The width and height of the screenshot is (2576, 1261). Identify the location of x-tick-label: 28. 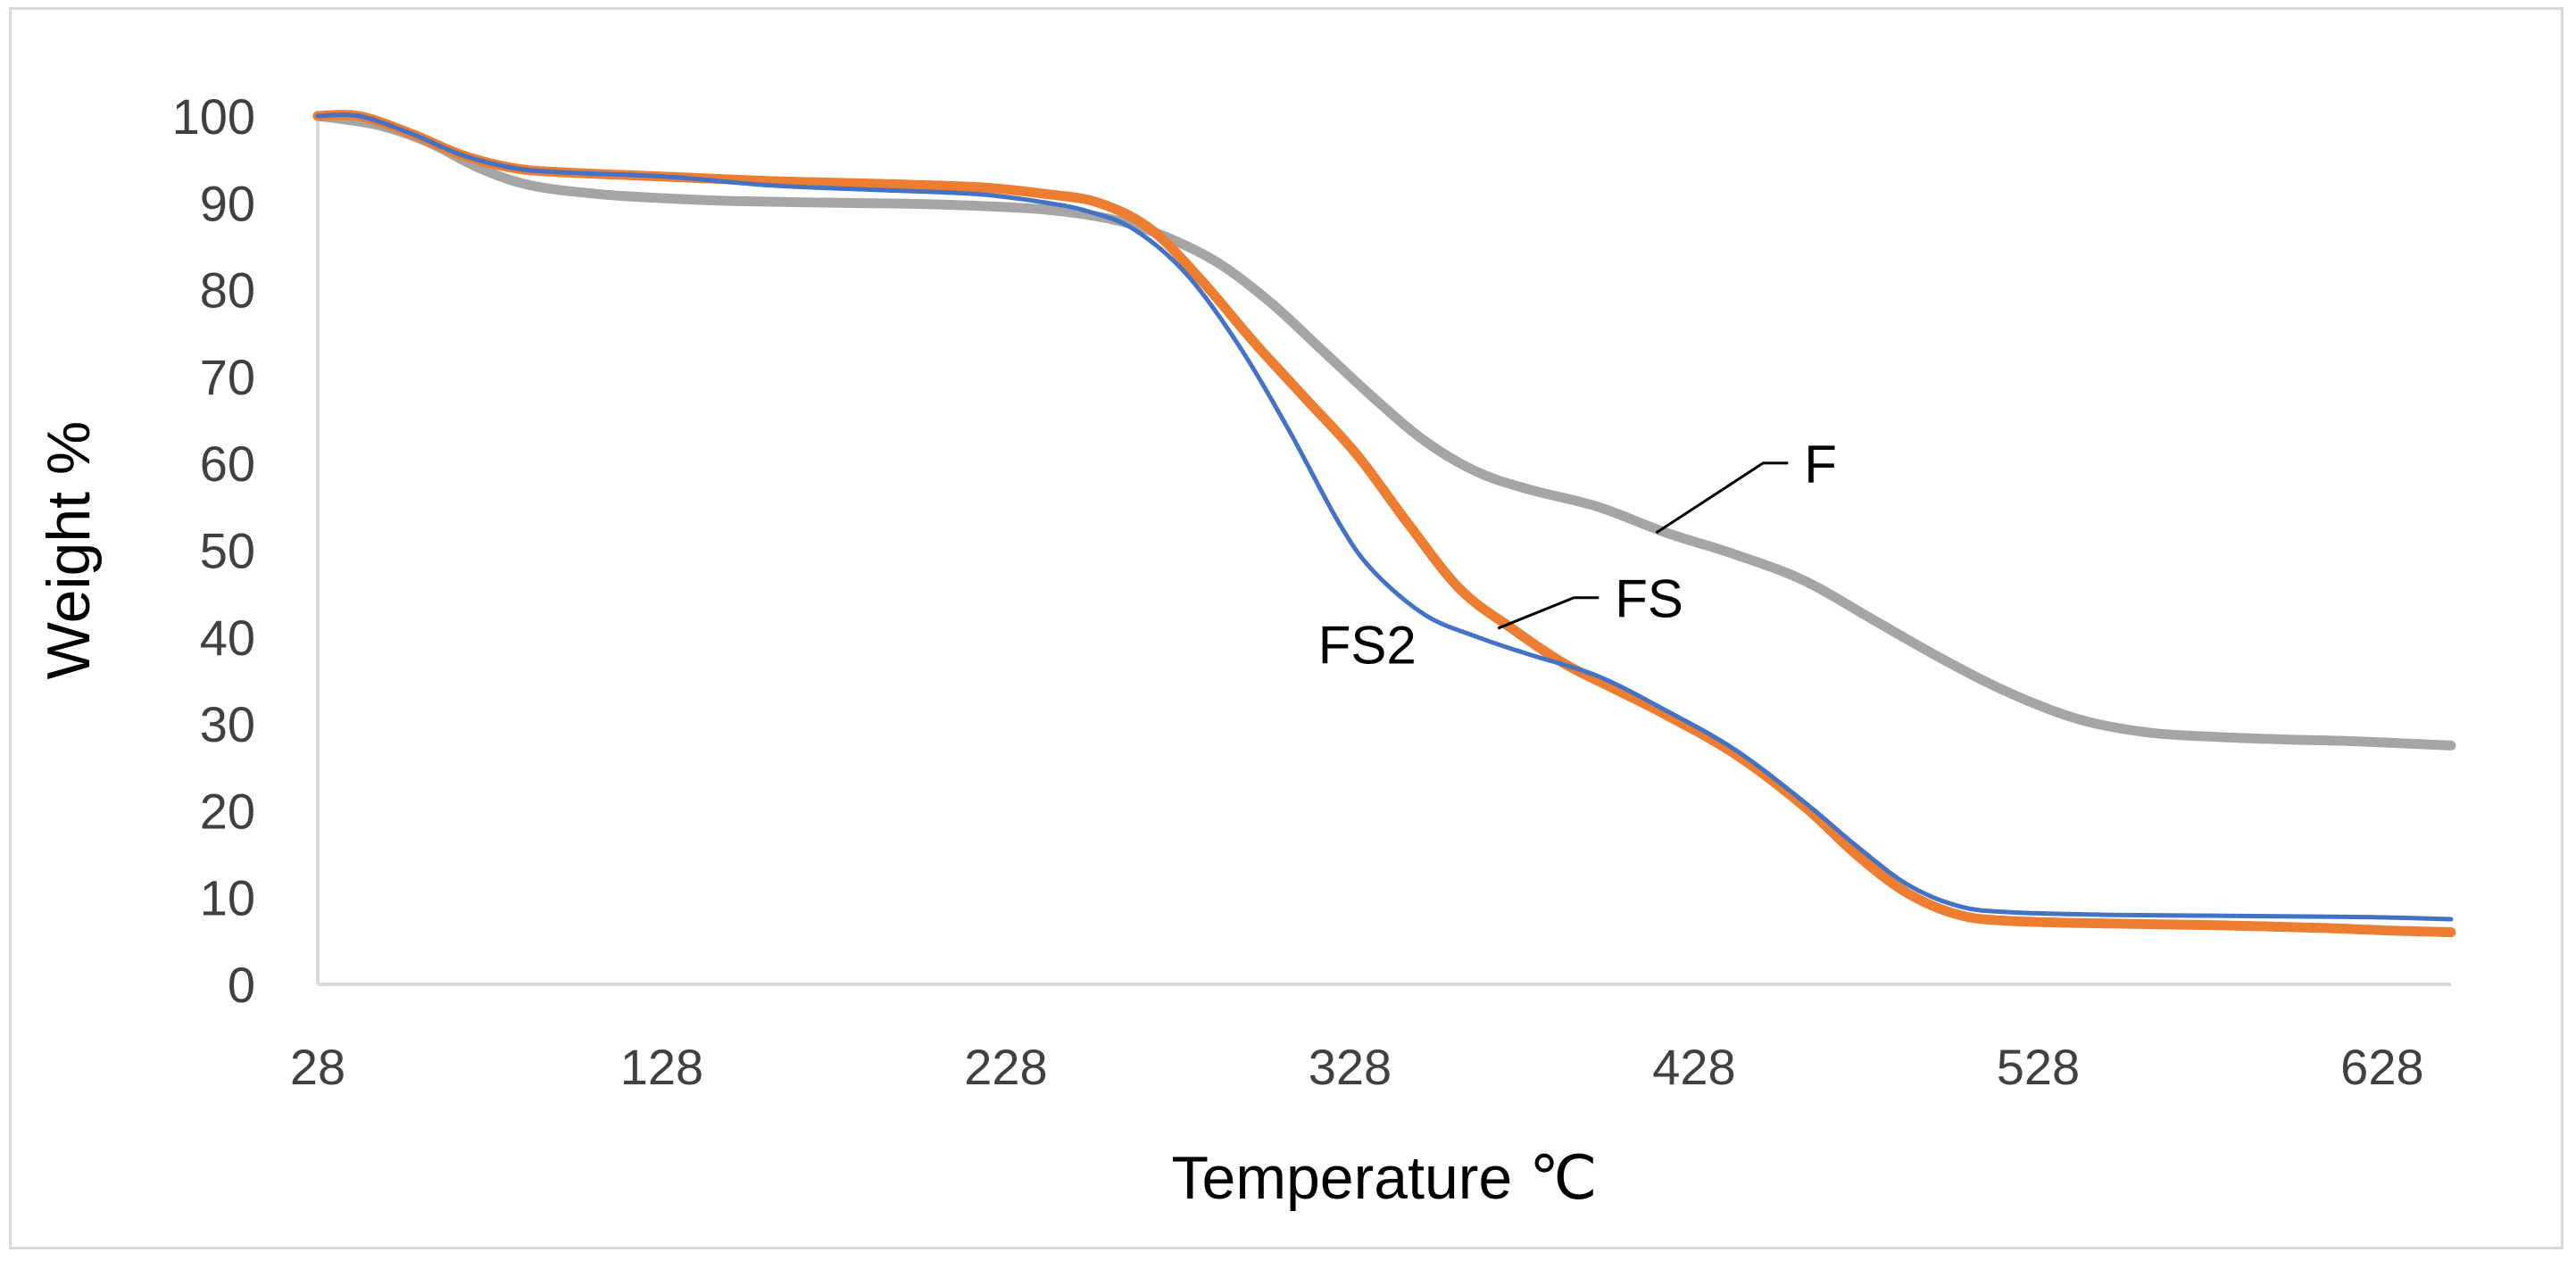
(317, 1067).